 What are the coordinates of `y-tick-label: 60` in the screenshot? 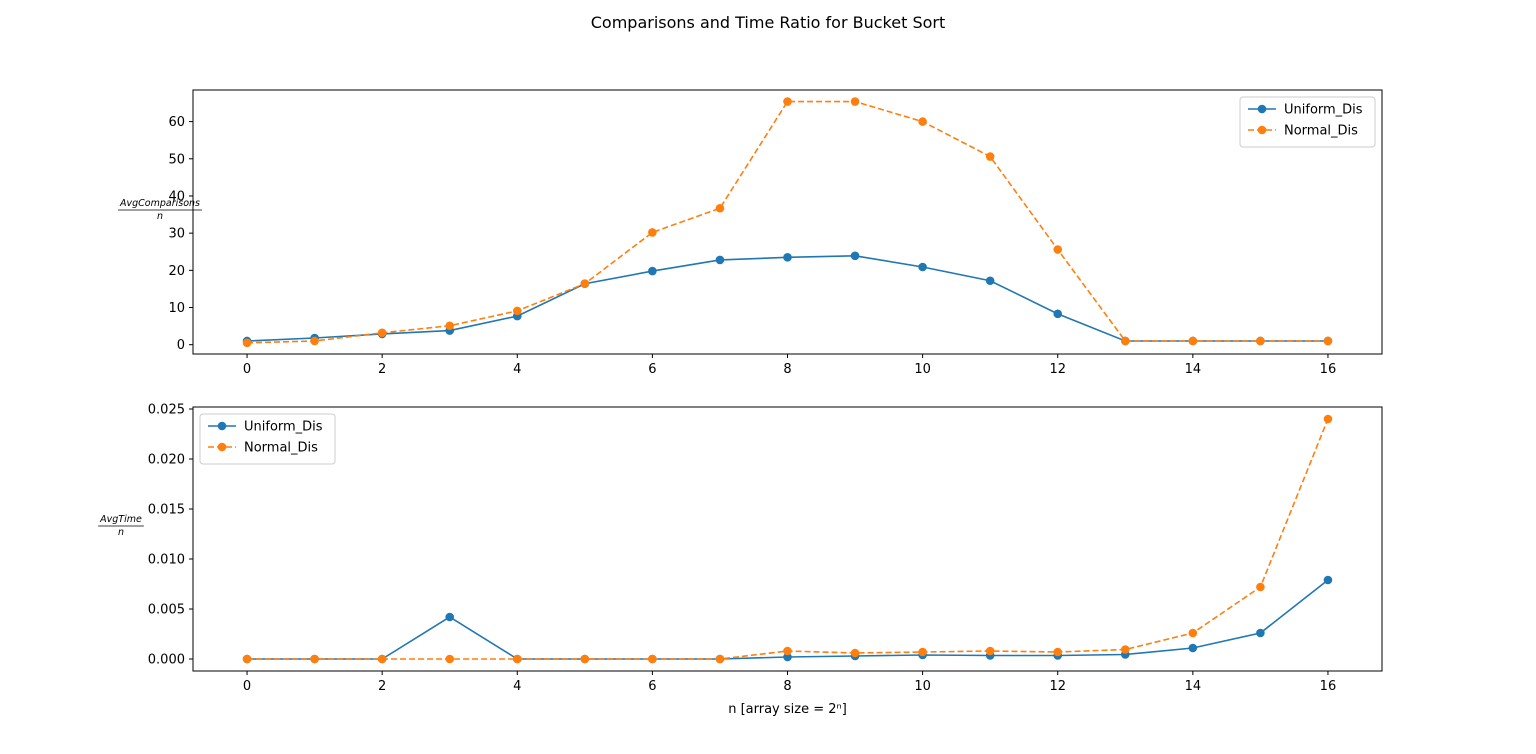 It's located at (176, 122).